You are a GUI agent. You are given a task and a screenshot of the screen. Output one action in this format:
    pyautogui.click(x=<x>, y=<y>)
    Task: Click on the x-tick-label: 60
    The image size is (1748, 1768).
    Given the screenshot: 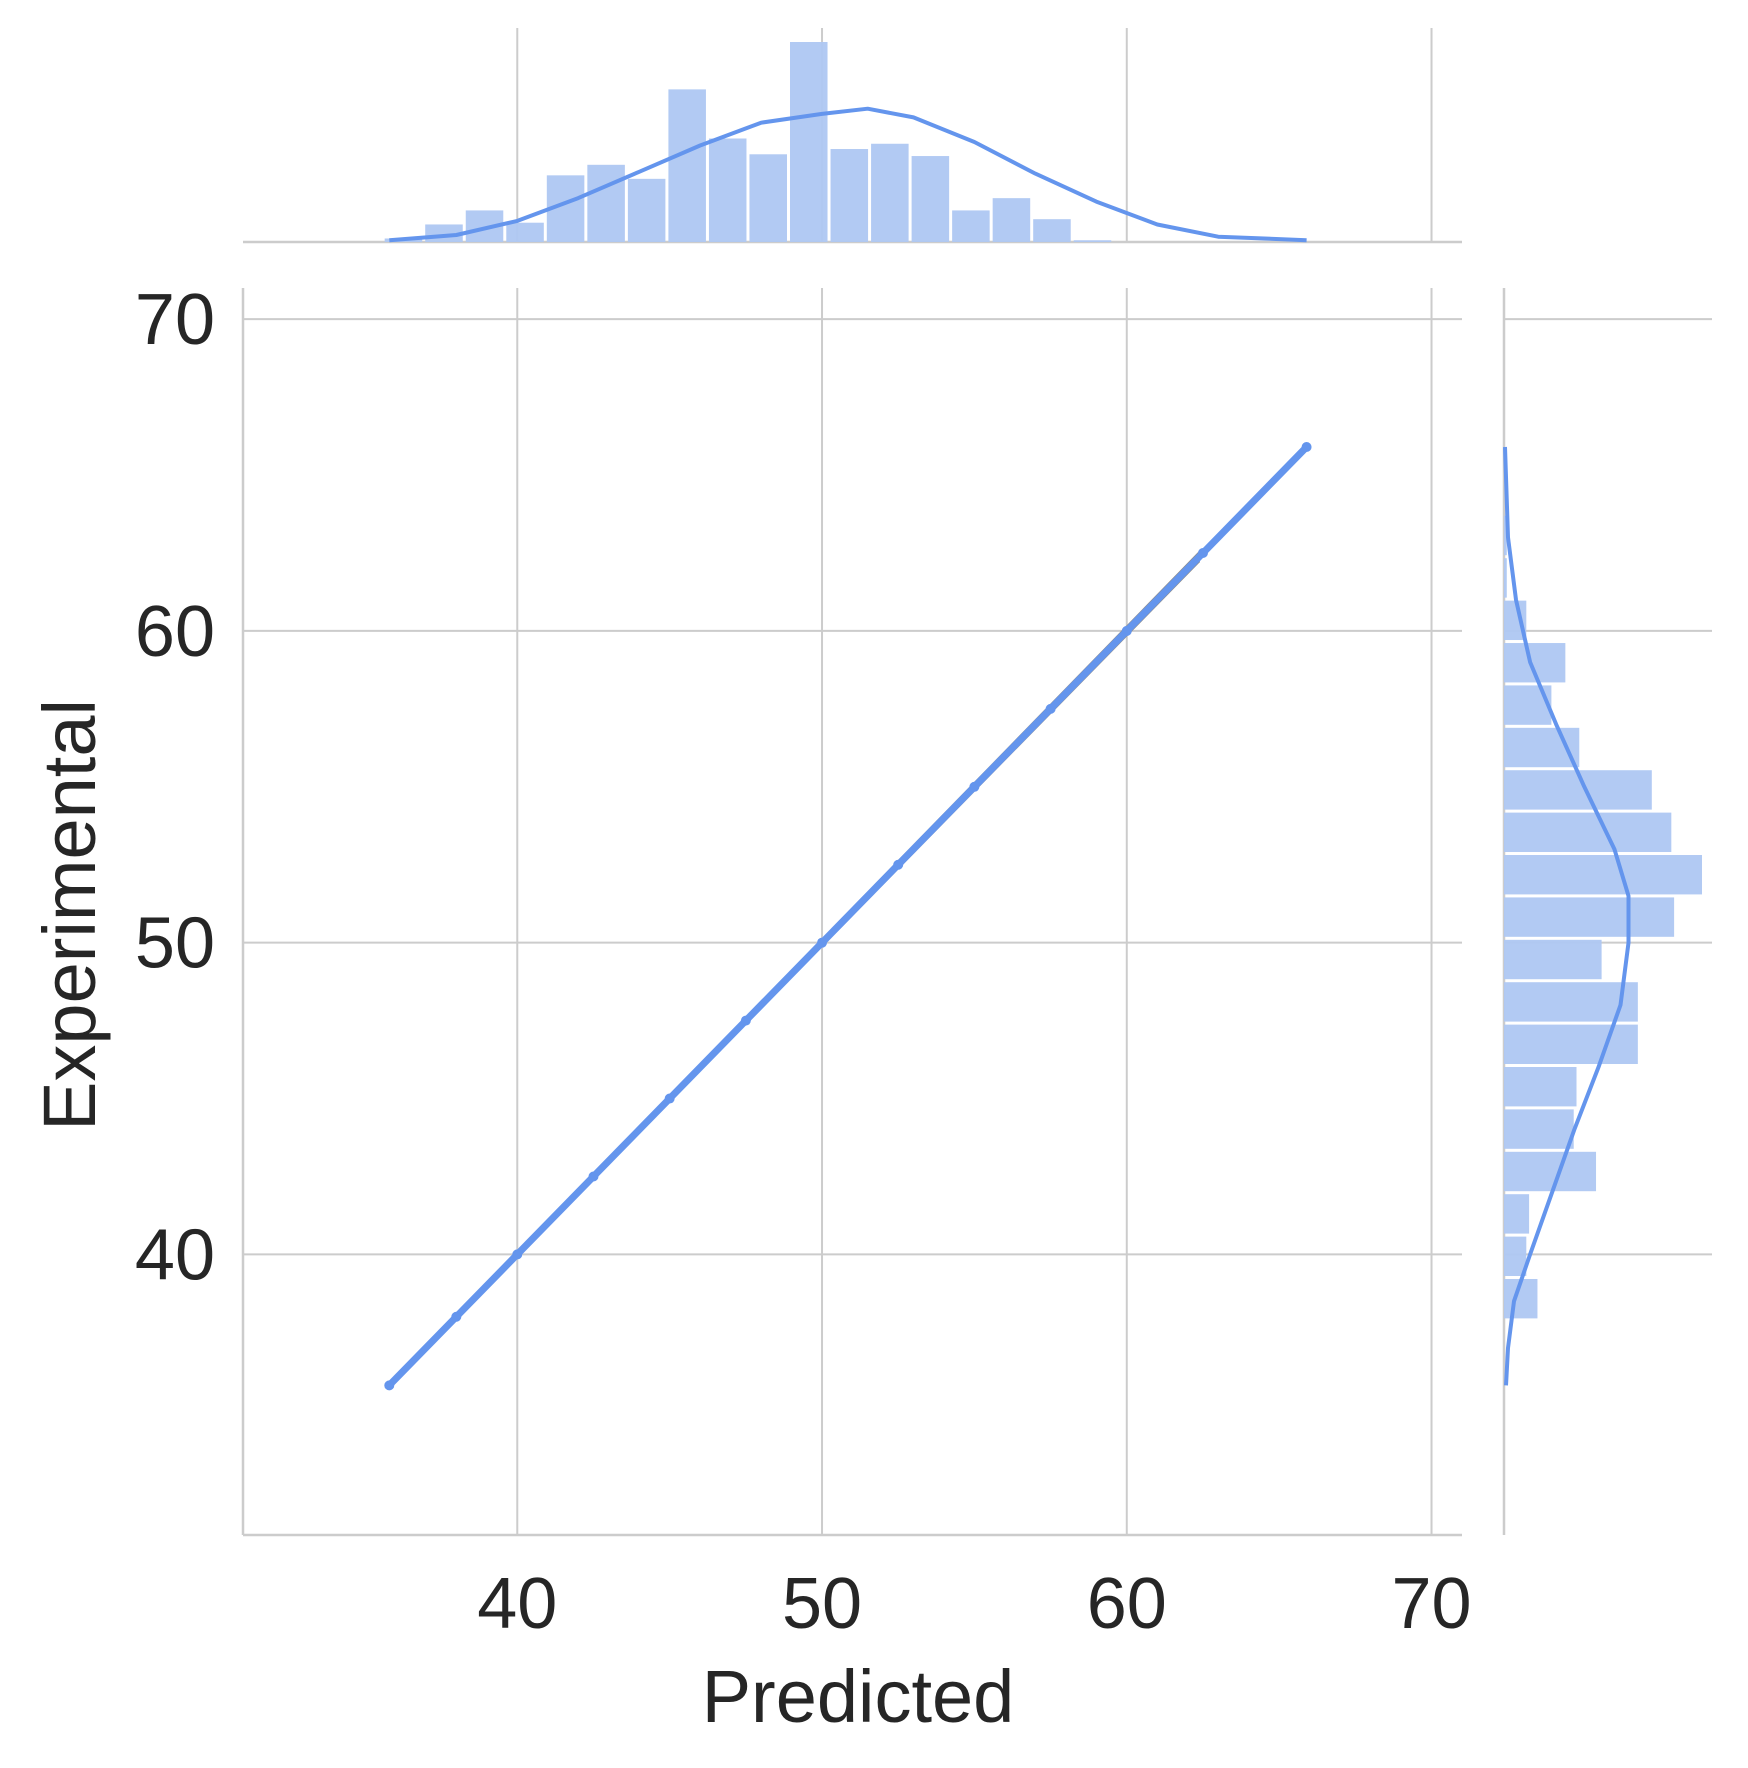 What is the action you would take?
    pyautogui.click(x=1127, y=1604)
    